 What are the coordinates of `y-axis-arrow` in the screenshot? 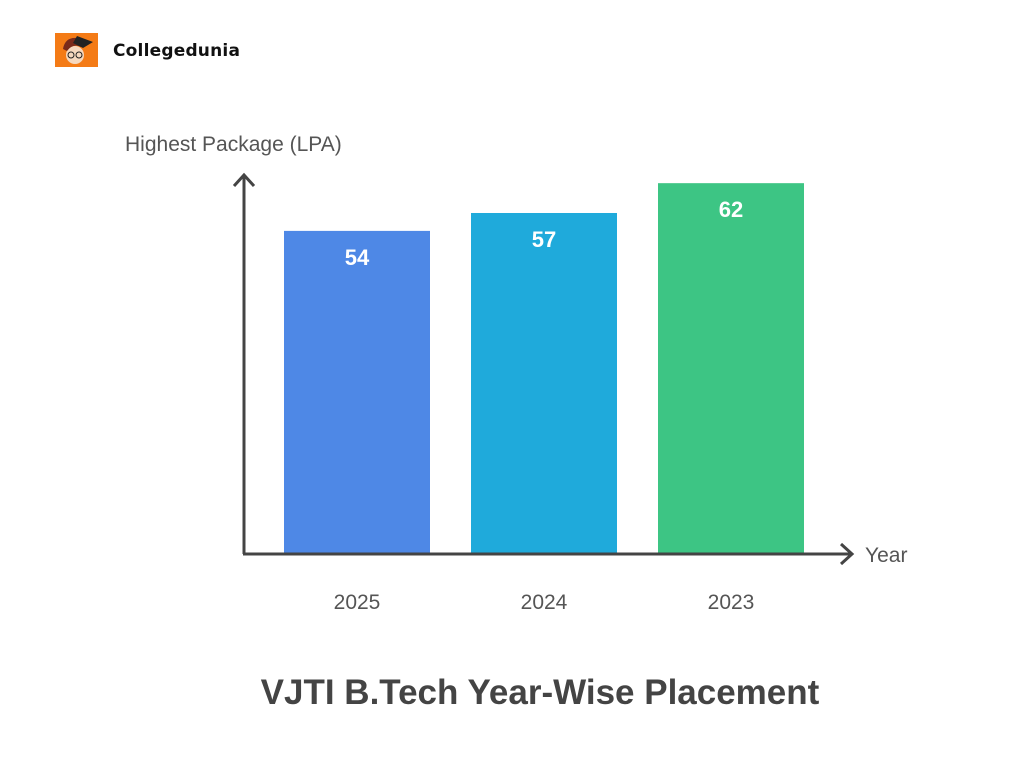 It's located at (244, 180).